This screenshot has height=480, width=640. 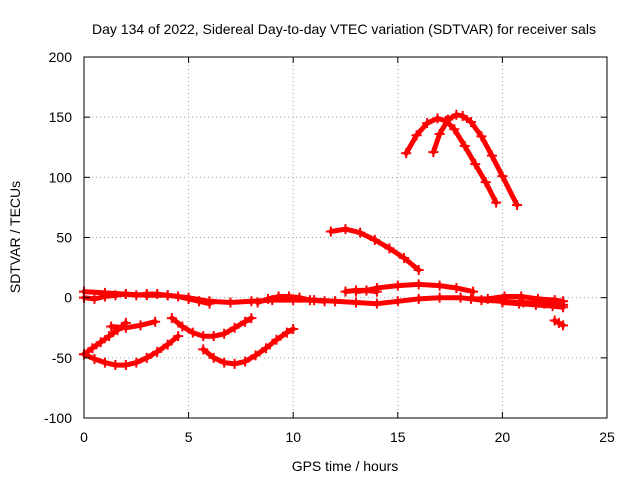 What do you see at coordinates (607, 437) in the screenshot?
I see `x-tick-label: 25` at bounding box center [607, 437].